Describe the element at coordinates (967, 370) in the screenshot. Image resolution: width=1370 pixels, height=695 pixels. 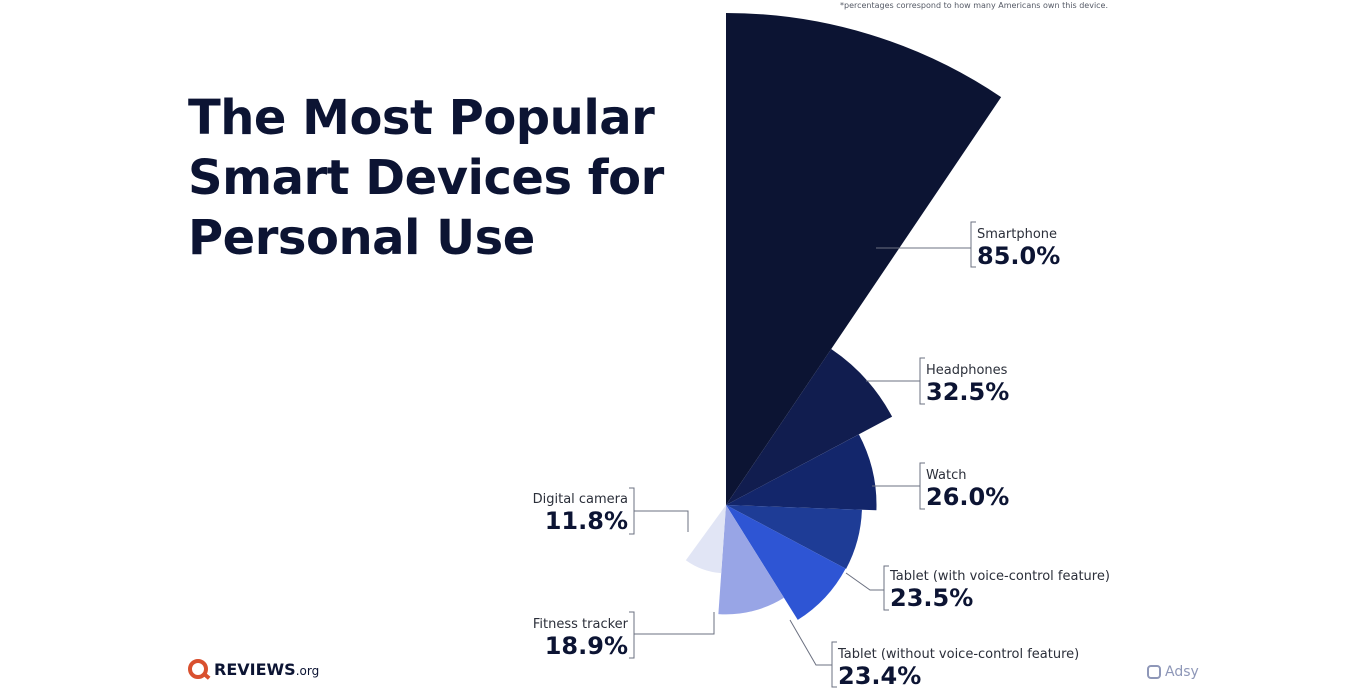
I see `category-label-headphones: Headphones` at that location.